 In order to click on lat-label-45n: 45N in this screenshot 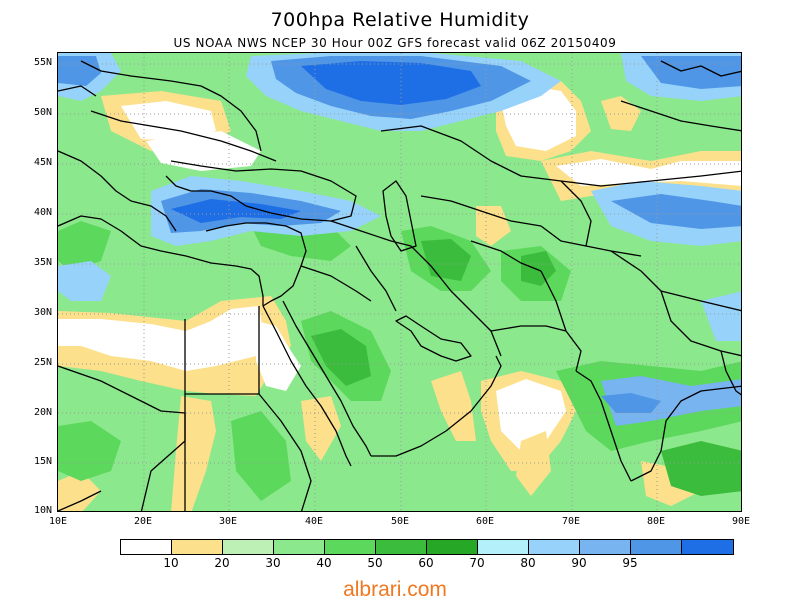, I will do `click(42, 162)`.